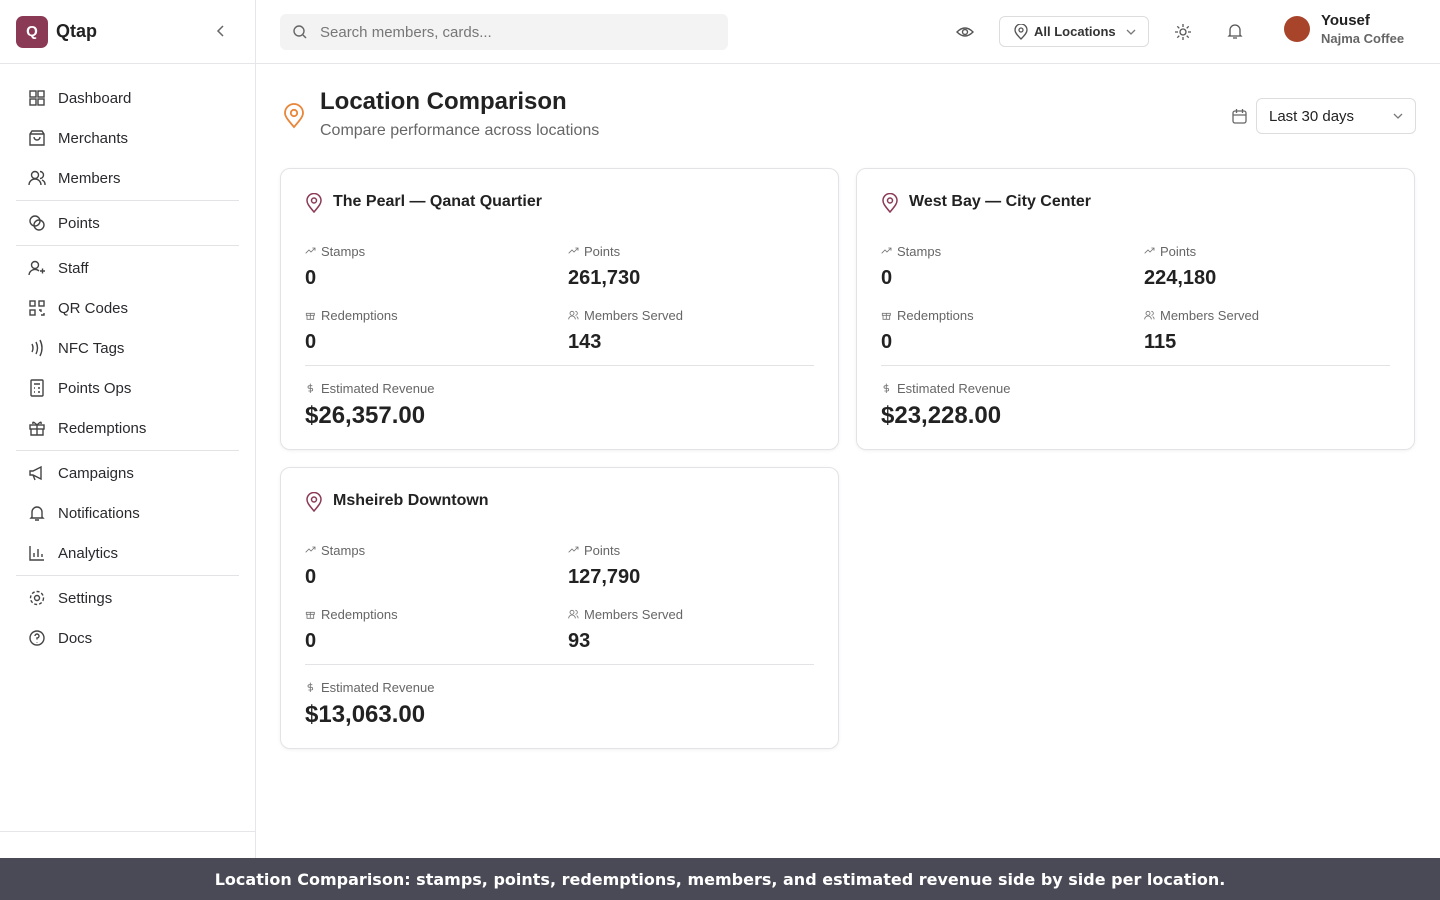  I want to click on location-filter: All Locations, so click(1074, 31).